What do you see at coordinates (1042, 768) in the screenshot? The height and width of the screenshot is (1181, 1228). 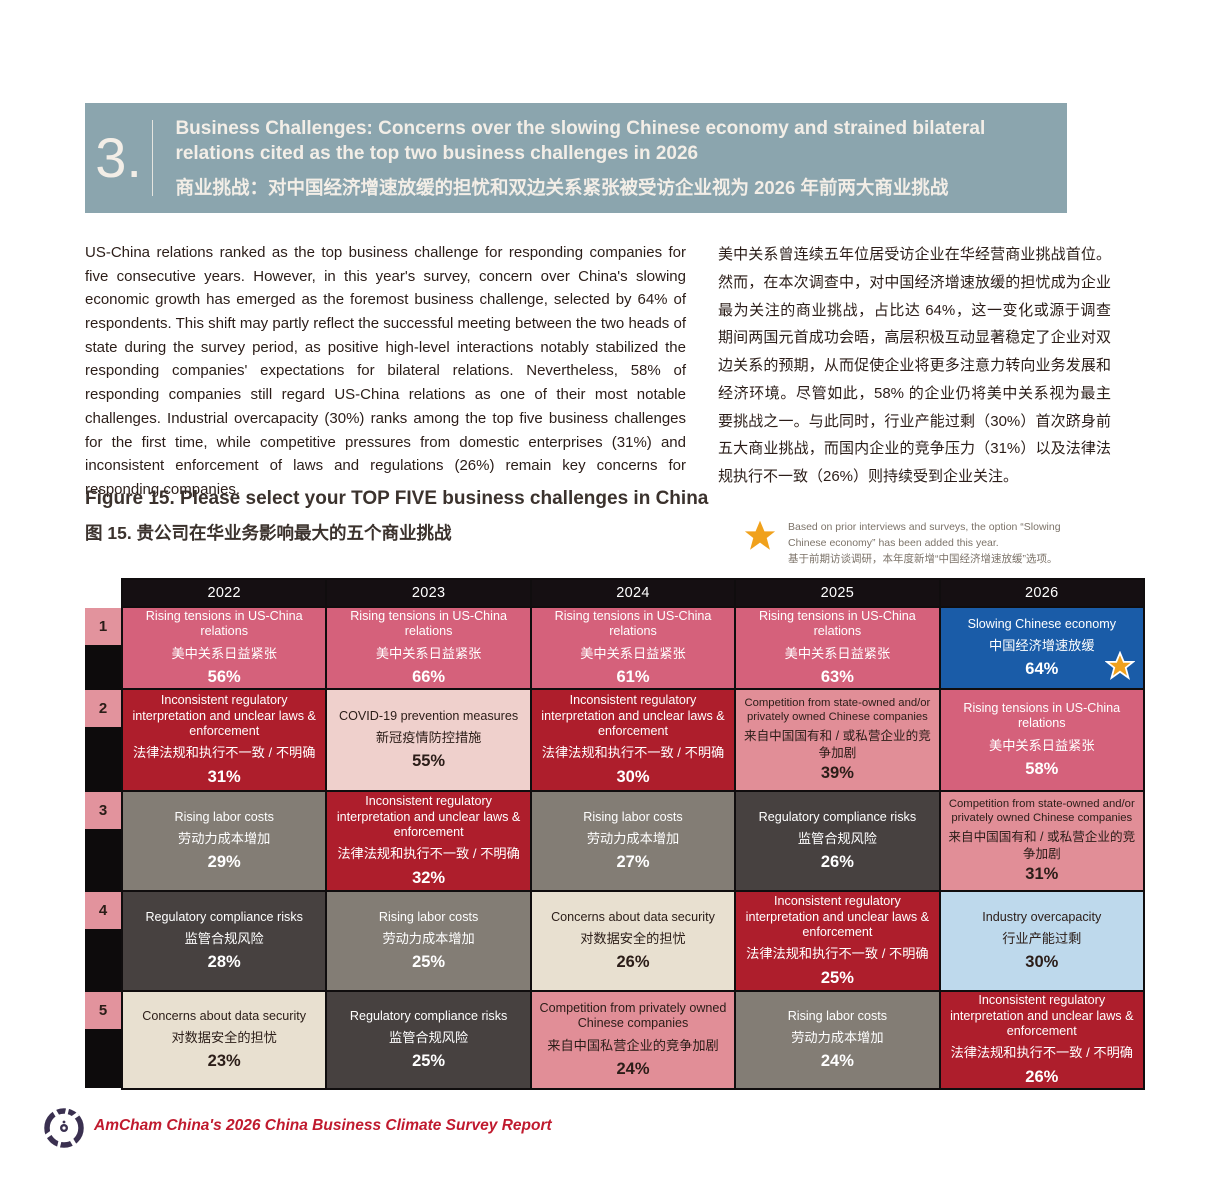 I see `challenge-percentage: 58%` at bounding box center [1042, 768].